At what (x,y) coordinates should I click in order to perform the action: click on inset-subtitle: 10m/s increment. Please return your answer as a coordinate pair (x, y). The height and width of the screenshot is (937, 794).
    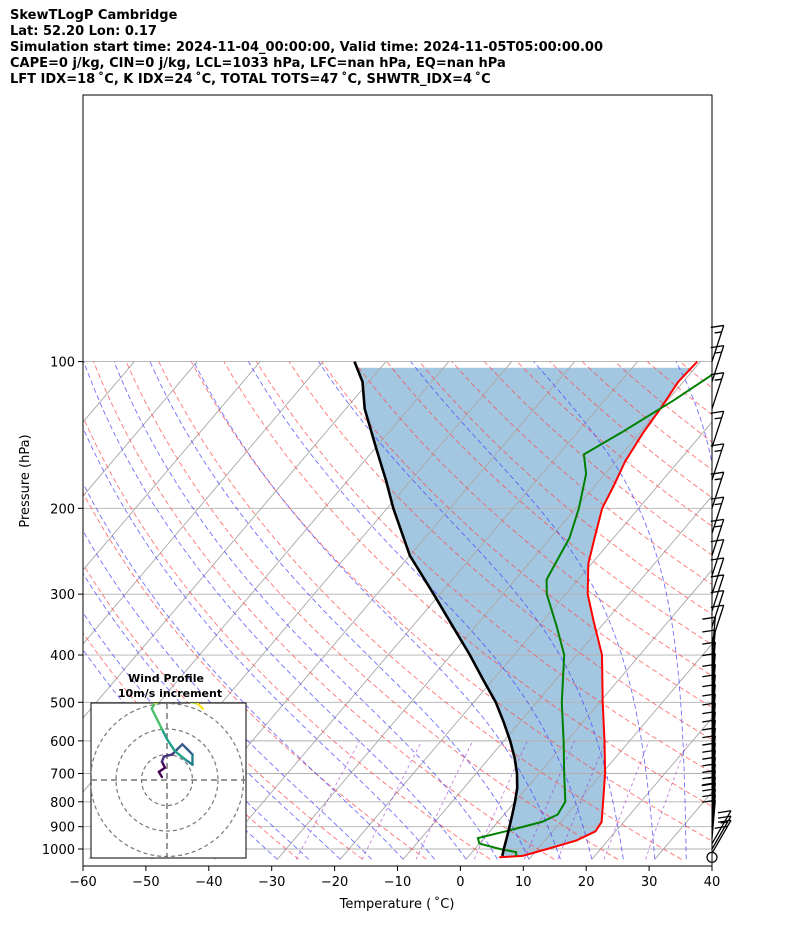
    Looking at the image, I should click on (170, 693).